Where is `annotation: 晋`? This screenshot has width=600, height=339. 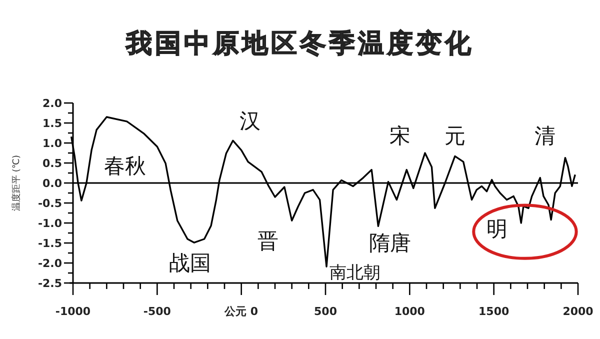 annotation: 晋 is located at coordinates (268, 241).